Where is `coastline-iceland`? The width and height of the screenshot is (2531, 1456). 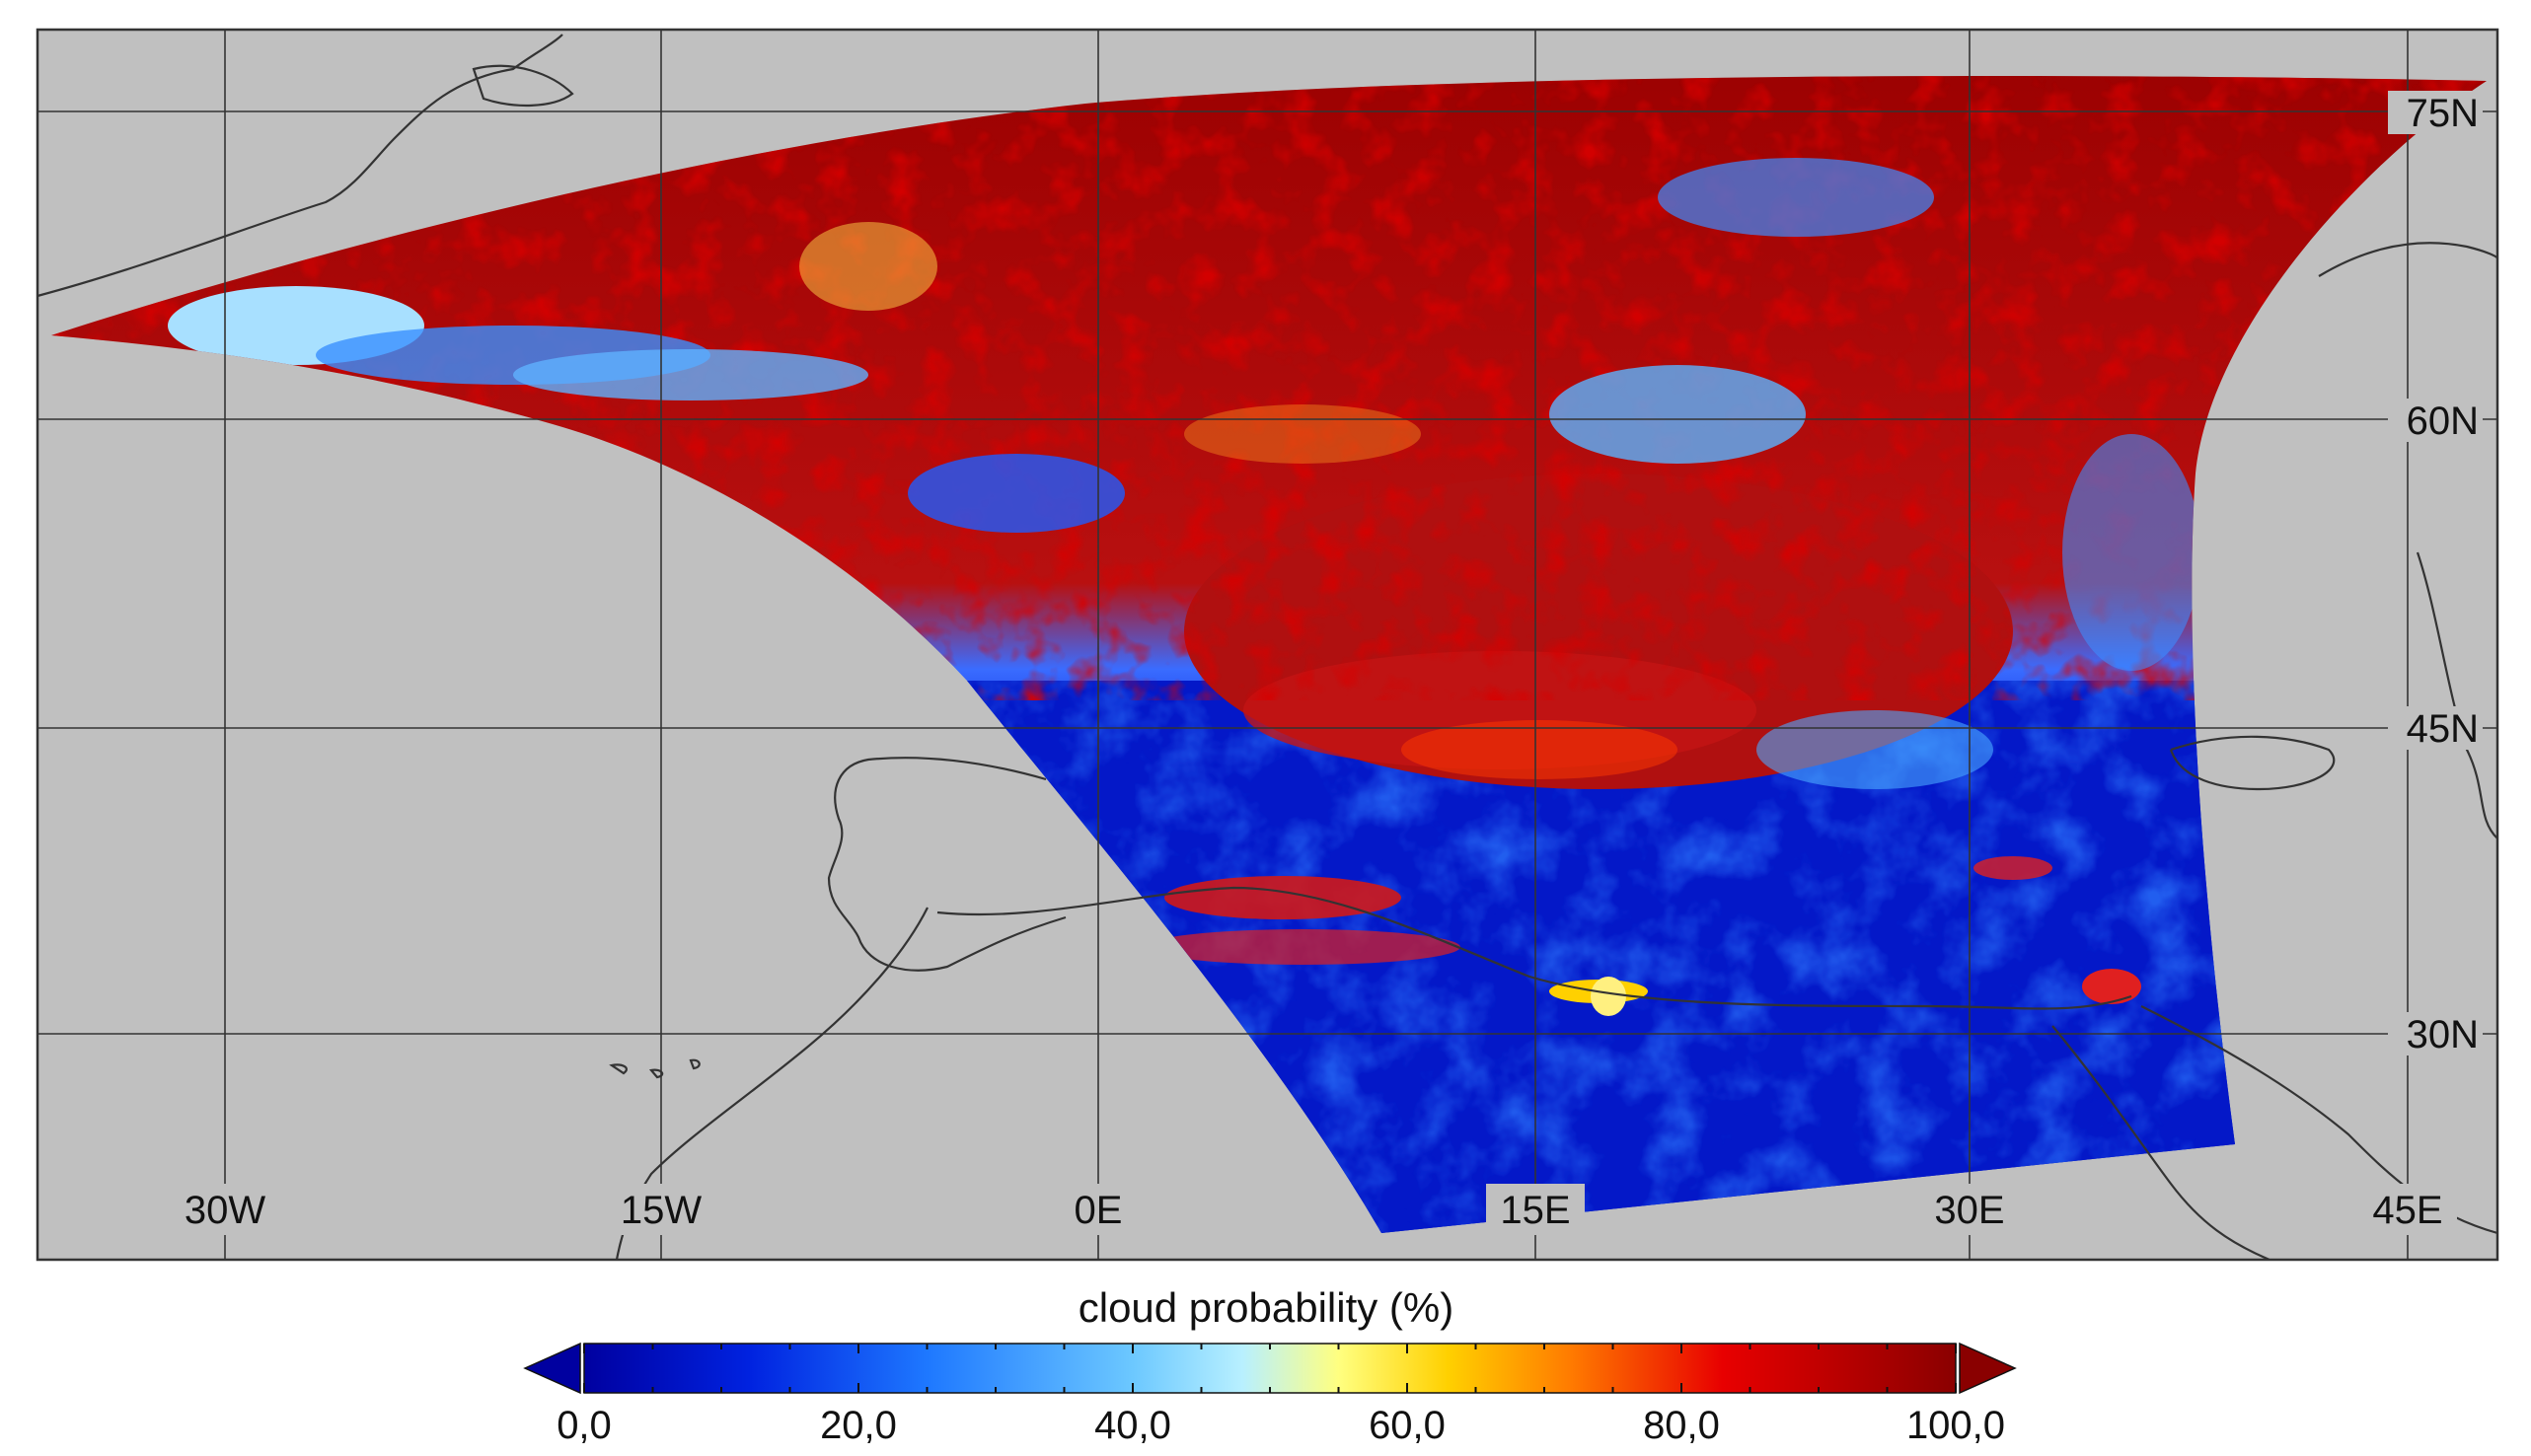
coastline-iceland is located at coordinates (523, 85).